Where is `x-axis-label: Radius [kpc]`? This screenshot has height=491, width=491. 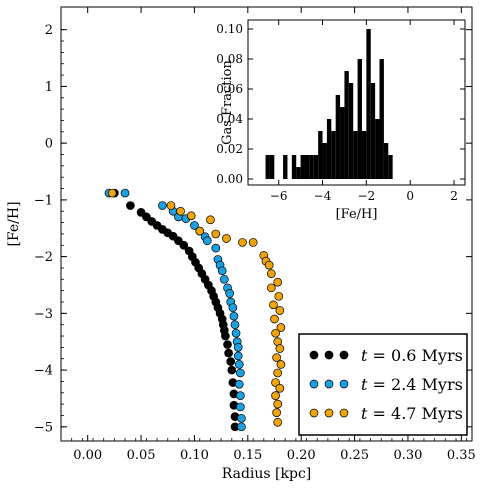 x-axis-label: Radius [kpc] is located at coordinates (267, 474).